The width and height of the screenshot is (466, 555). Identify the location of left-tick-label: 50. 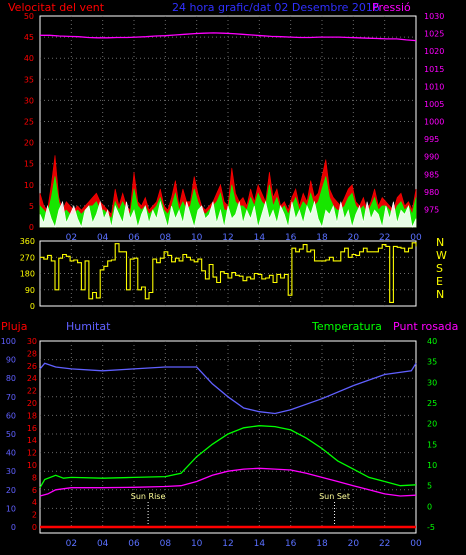
(29, 16).